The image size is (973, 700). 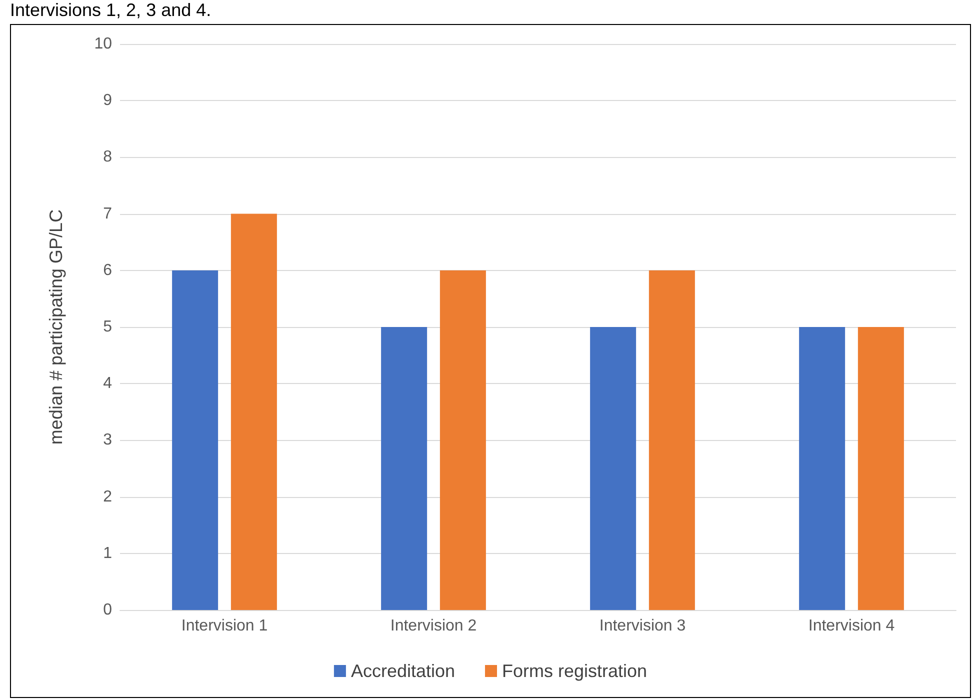 I want to click on y-tick-label: 5, so click(x=107, y=327).